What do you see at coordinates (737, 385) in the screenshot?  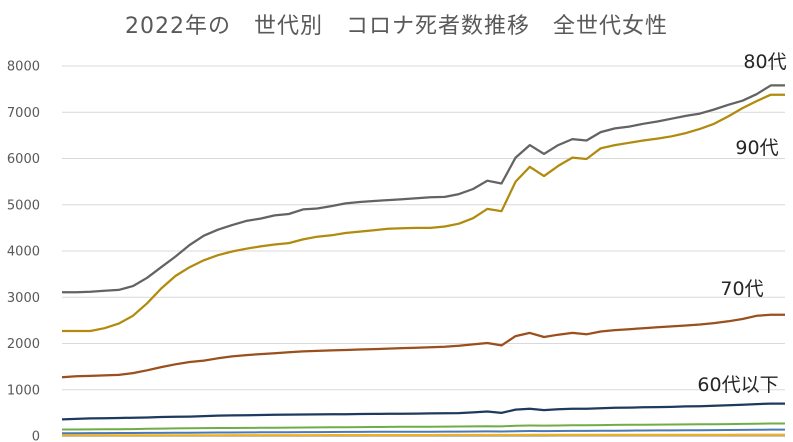 I see `series-label: 60代以下` at bounding box center [737, 385].